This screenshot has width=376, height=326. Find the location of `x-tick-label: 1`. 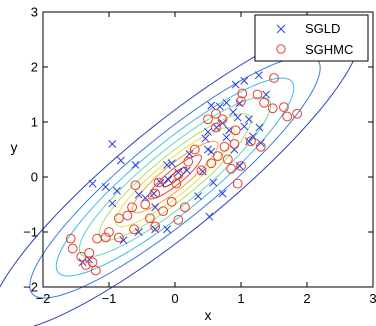

x-tick-label: 1 is located at coordinates (240, 298).